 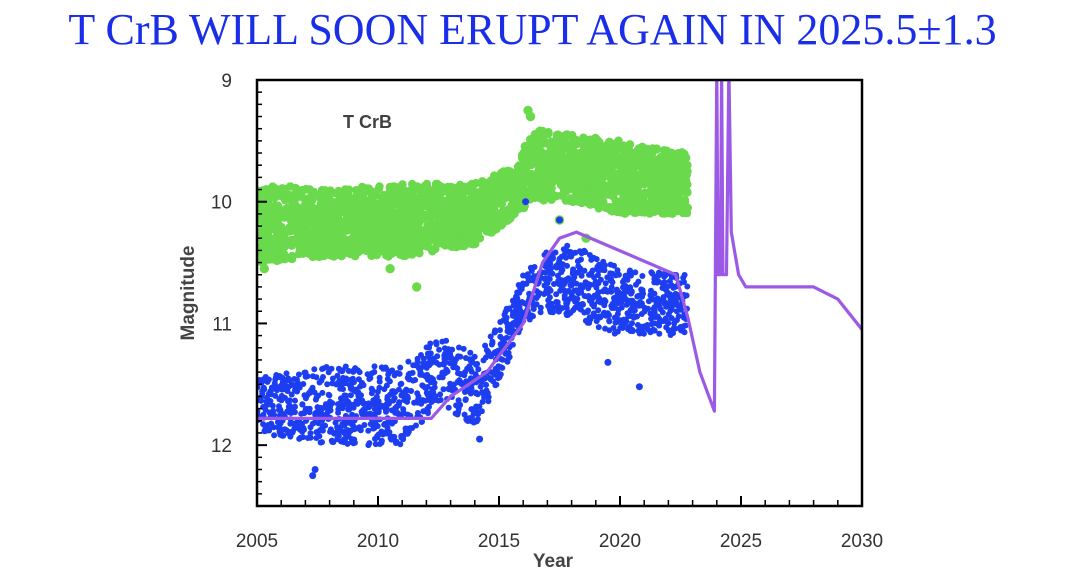 I want to click on y-tick-label: 12, so click(x=221, y=446).